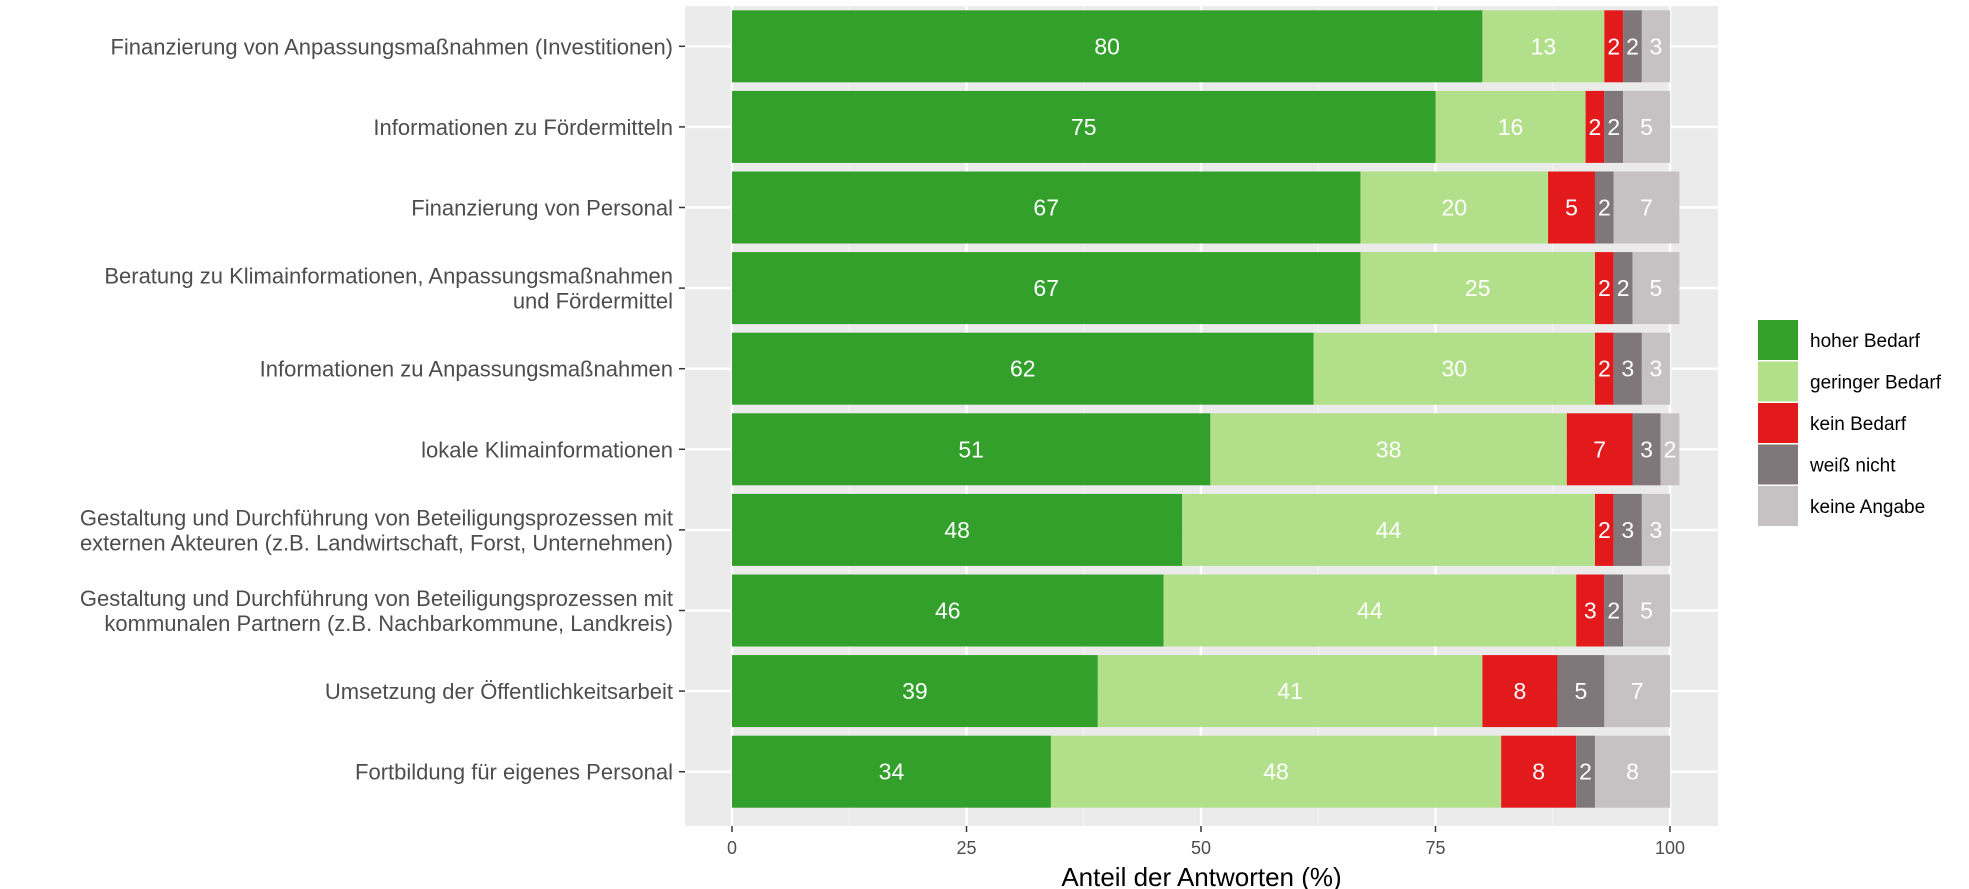  I want to click on bar-row: 80 13 2 2 3, so click(1201, 46).